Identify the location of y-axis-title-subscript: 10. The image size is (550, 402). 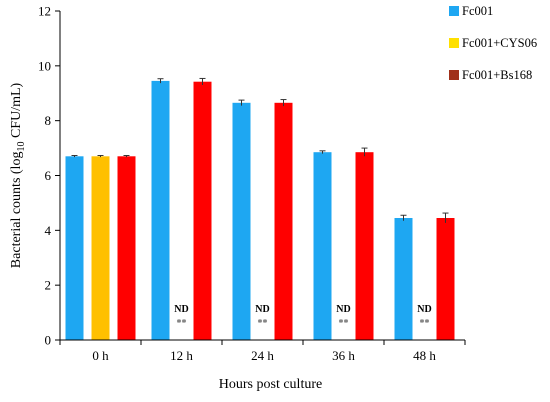
(21, 147).